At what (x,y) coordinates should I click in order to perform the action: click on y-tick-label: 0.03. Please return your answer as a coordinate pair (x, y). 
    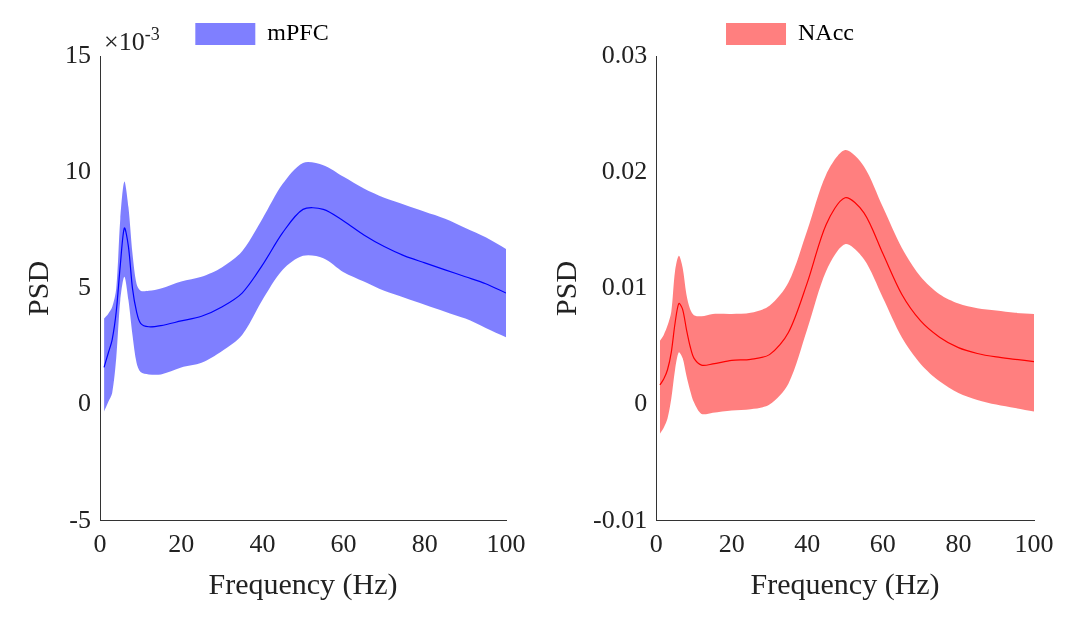
    Looking at the image, I should click on (624, 54).